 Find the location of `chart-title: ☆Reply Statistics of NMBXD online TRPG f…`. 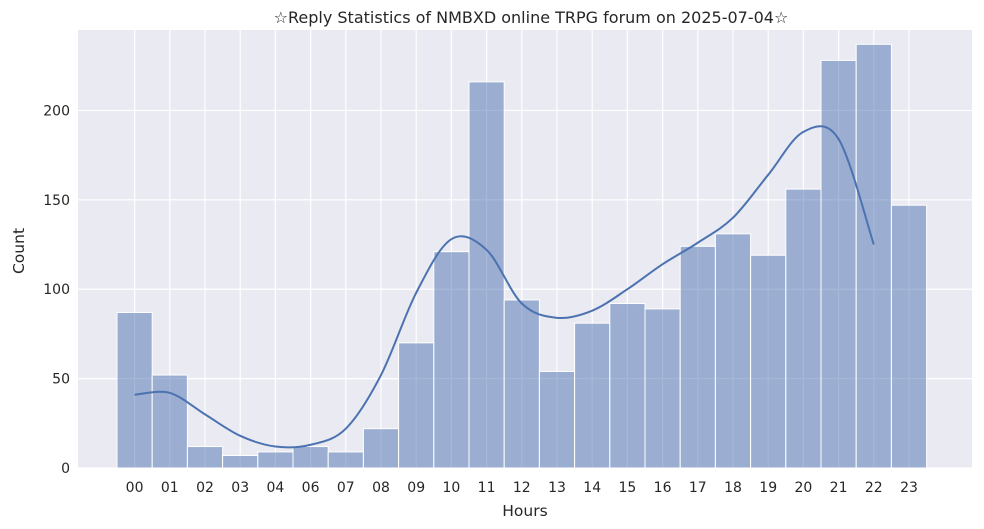

chart-title: ☆Reply Statistics of NMBXD online TRPG f… is located at coordinates (531, 17).